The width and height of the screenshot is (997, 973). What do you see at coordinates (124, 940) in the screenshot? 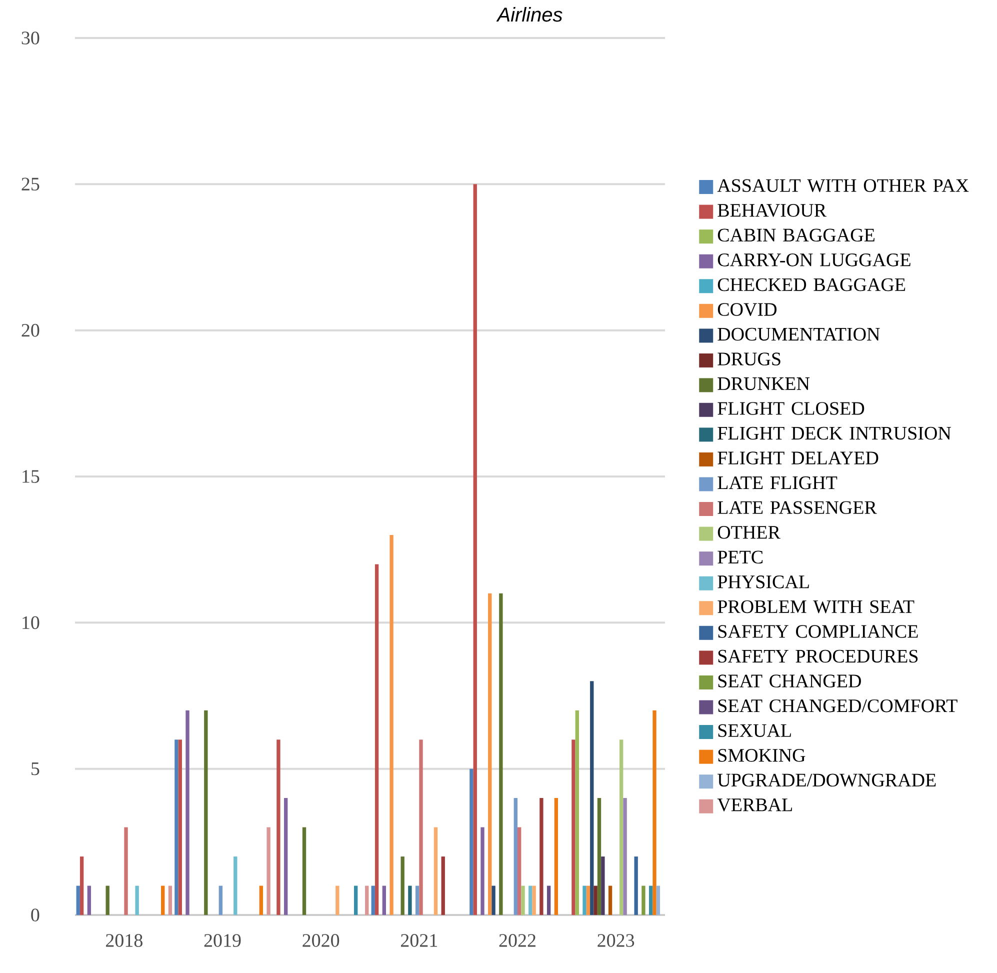
I see `x-tick-label: 2018` at bounding box center [124, 940].